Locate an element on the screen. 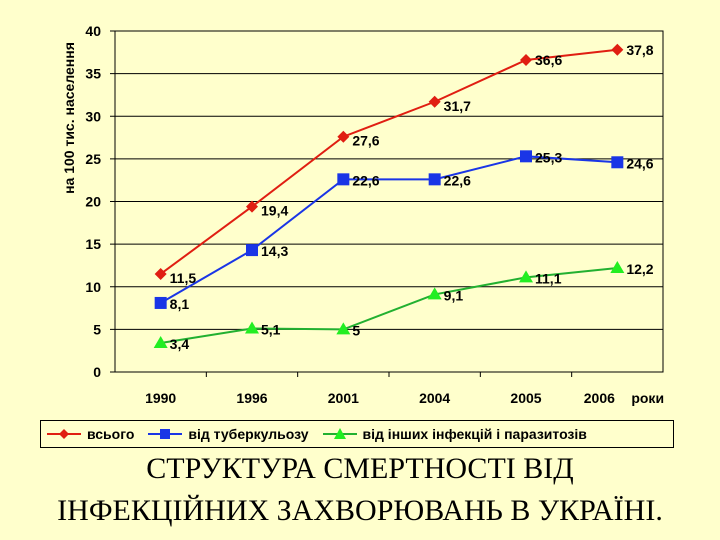  caption-line-2: ІНФЕКЦІЙНИХ ЗАХВОРЮВАНЬ В УКРАЇНІ. is located at coordinates (360, 510).